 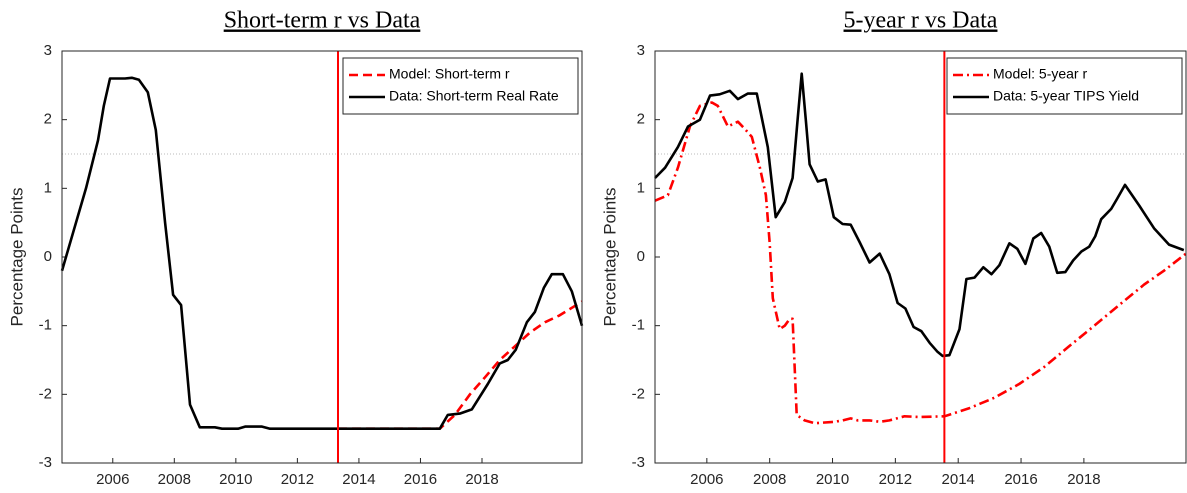 I want to click on legend-label: Data: Short-term Real Rate, so click(x=474, y=96).